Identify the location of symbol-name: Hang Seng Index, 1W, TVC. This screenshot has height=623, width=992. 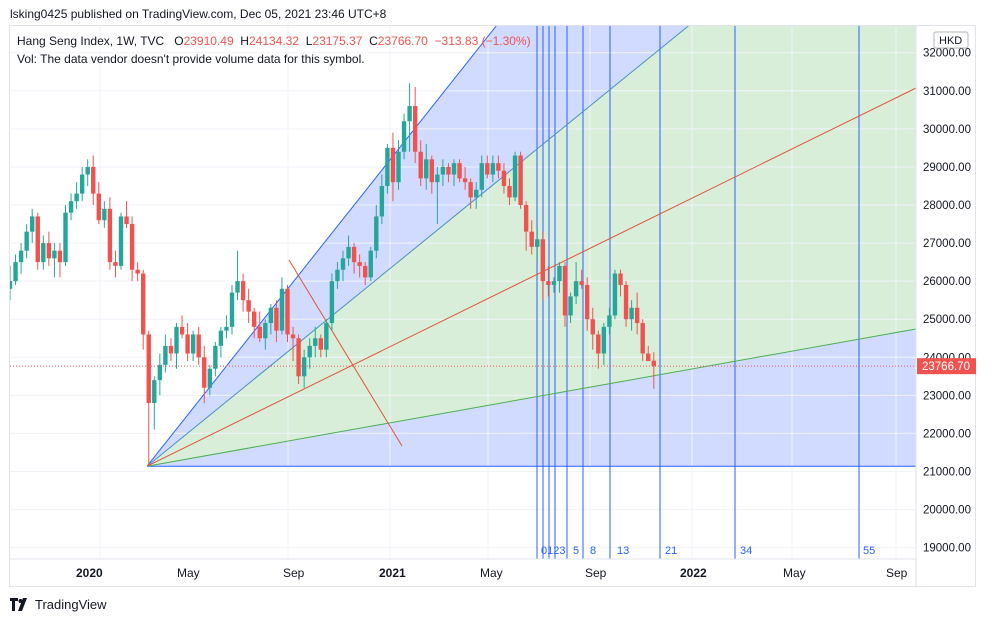
(91, 41).